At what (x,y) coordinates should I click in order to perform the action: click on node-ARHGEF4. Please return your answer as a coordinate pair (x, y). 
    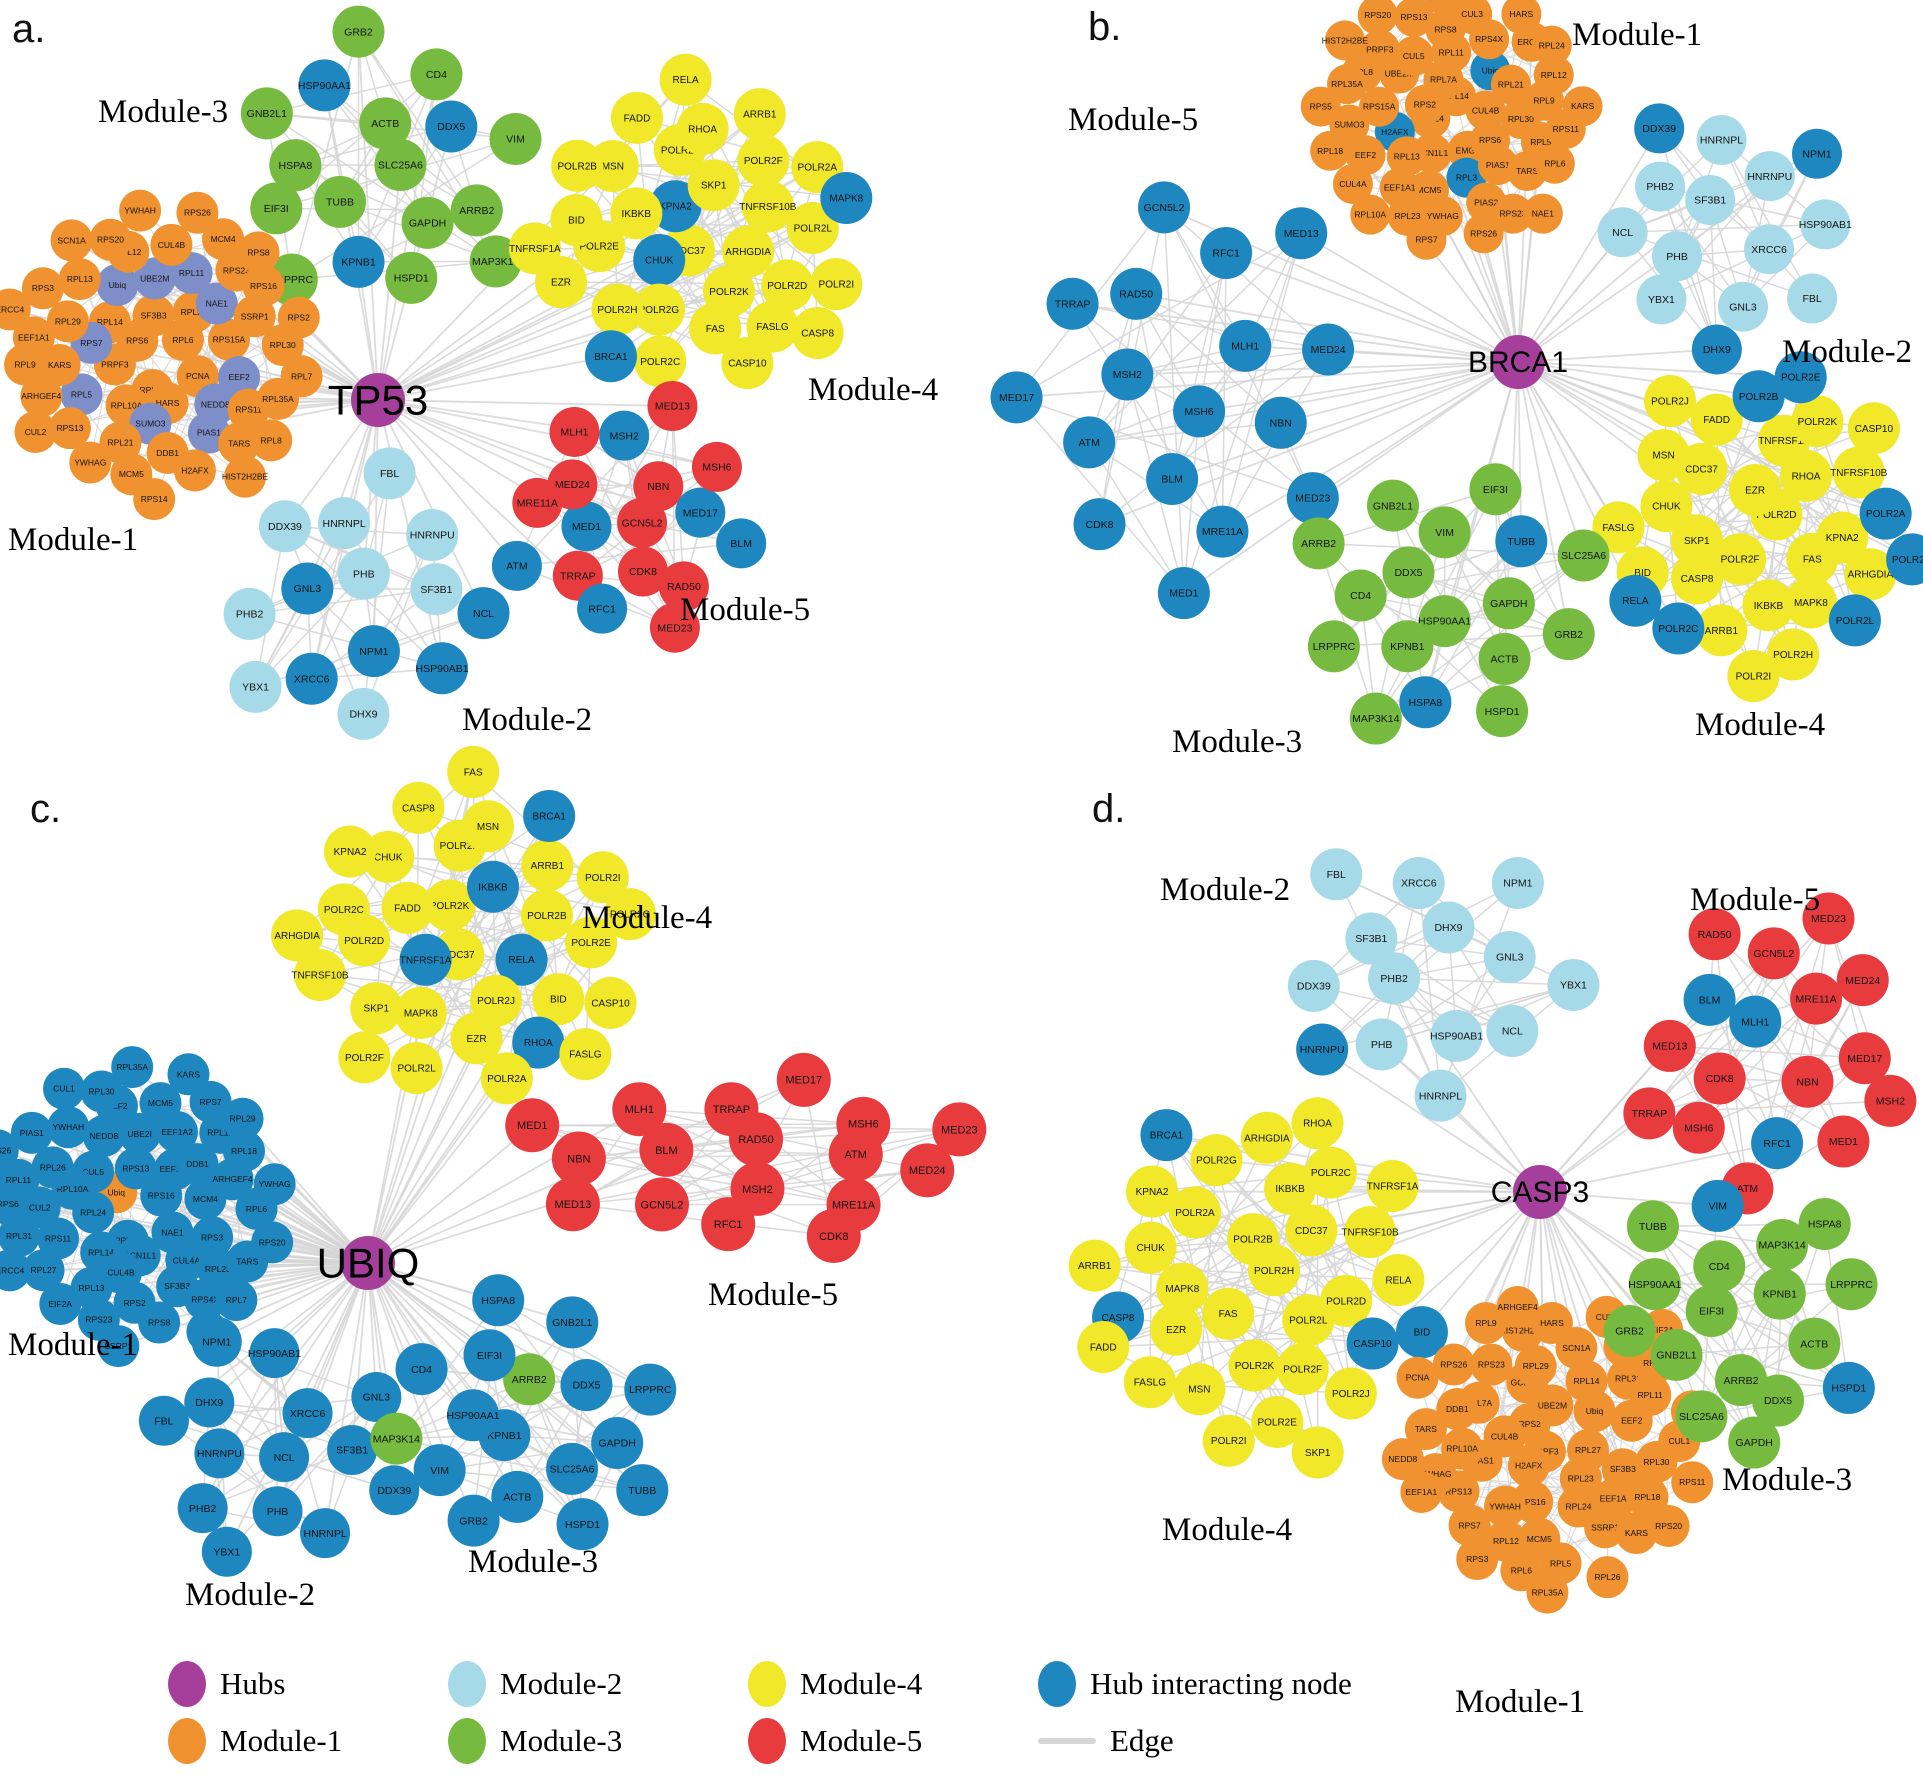
    Looking at the image, I should click on (41, 396).